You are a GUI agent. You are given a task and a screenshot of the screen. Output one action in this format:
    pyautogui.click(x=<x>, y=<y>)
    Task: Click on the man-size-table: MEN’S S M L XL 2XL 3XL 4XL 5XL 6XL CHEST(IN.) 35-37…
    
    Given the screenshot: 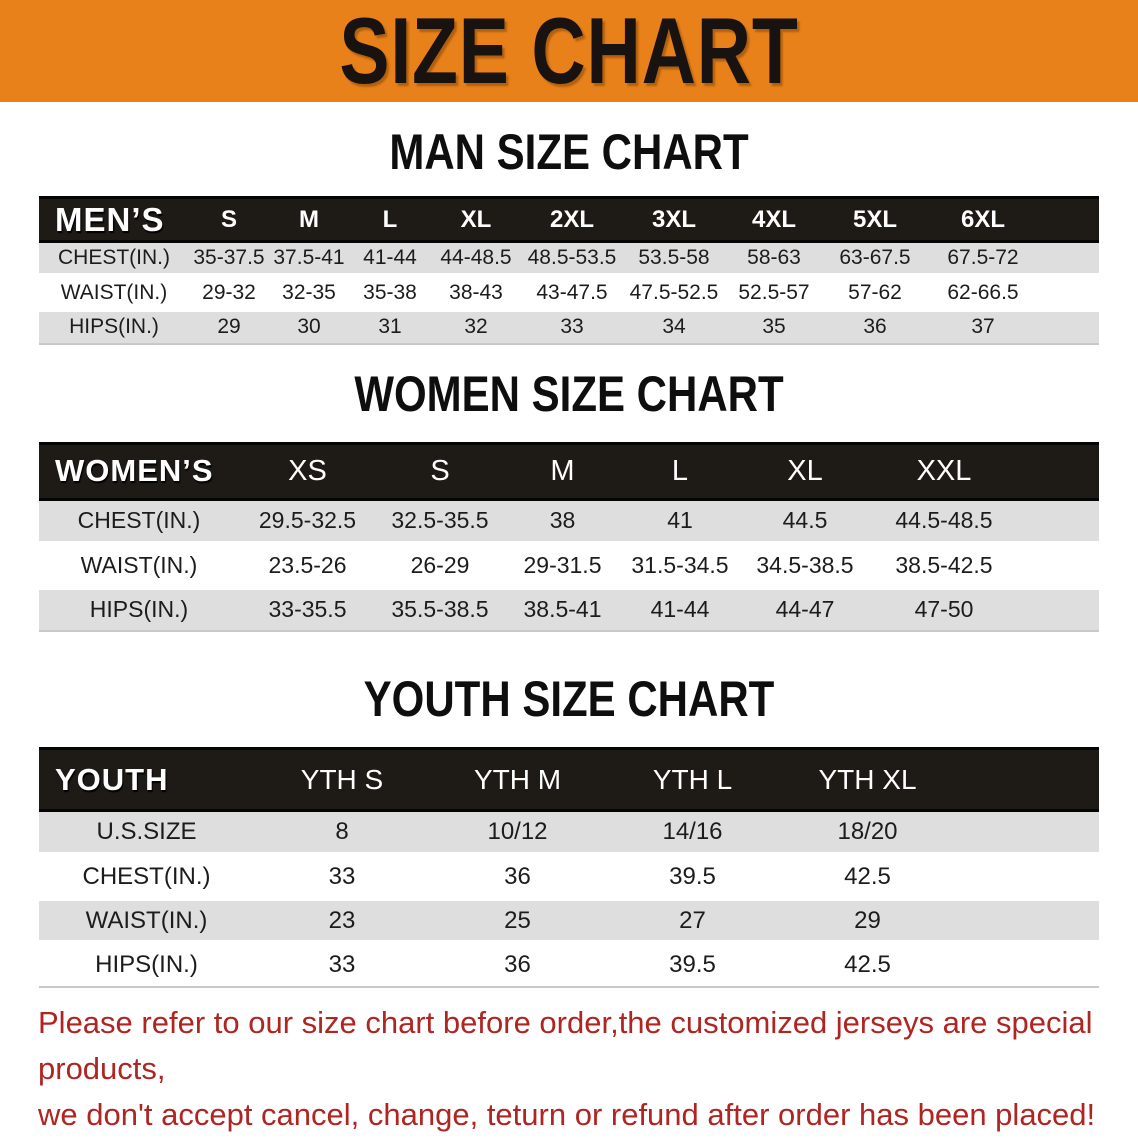 What is the action you would take?
    pyautogui.click(x=569, y=270)
    